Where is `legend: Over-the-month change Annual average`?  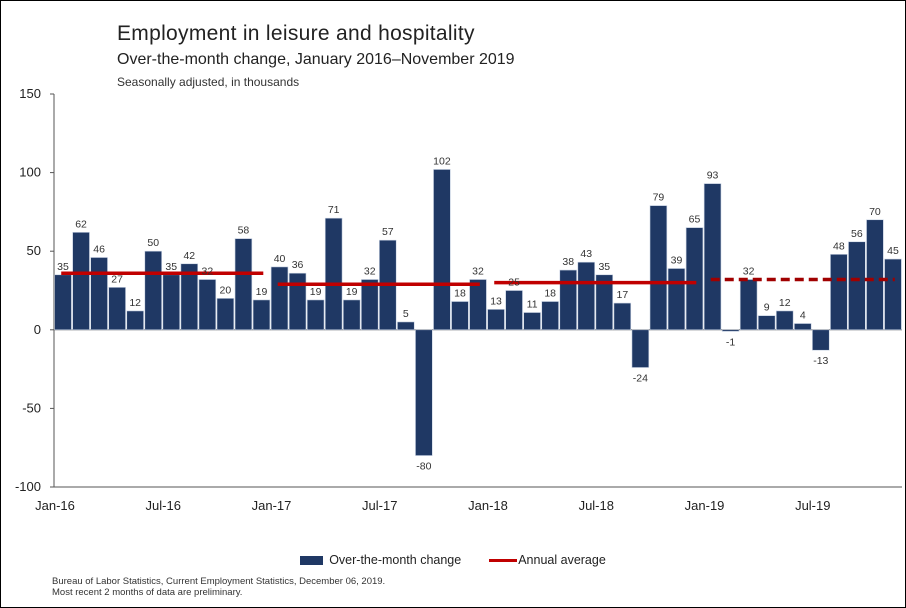
legend: Over-the-month change Annual average is located at coordinates (453, 560).